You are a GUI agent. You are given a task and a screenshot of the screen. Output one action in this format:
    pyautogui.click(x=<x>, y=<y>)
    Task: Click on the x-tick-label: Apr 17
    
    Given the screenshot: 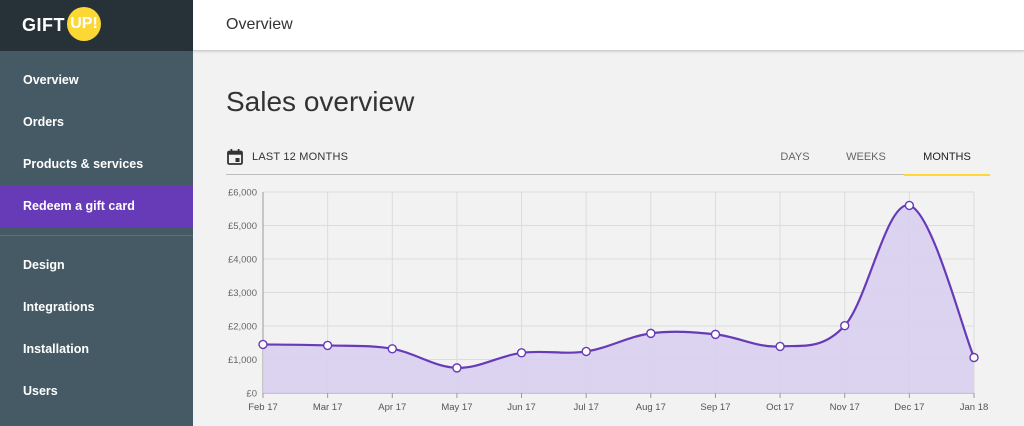 What is the action you would take?
    pyautogui.click(x=392, y=407)
    